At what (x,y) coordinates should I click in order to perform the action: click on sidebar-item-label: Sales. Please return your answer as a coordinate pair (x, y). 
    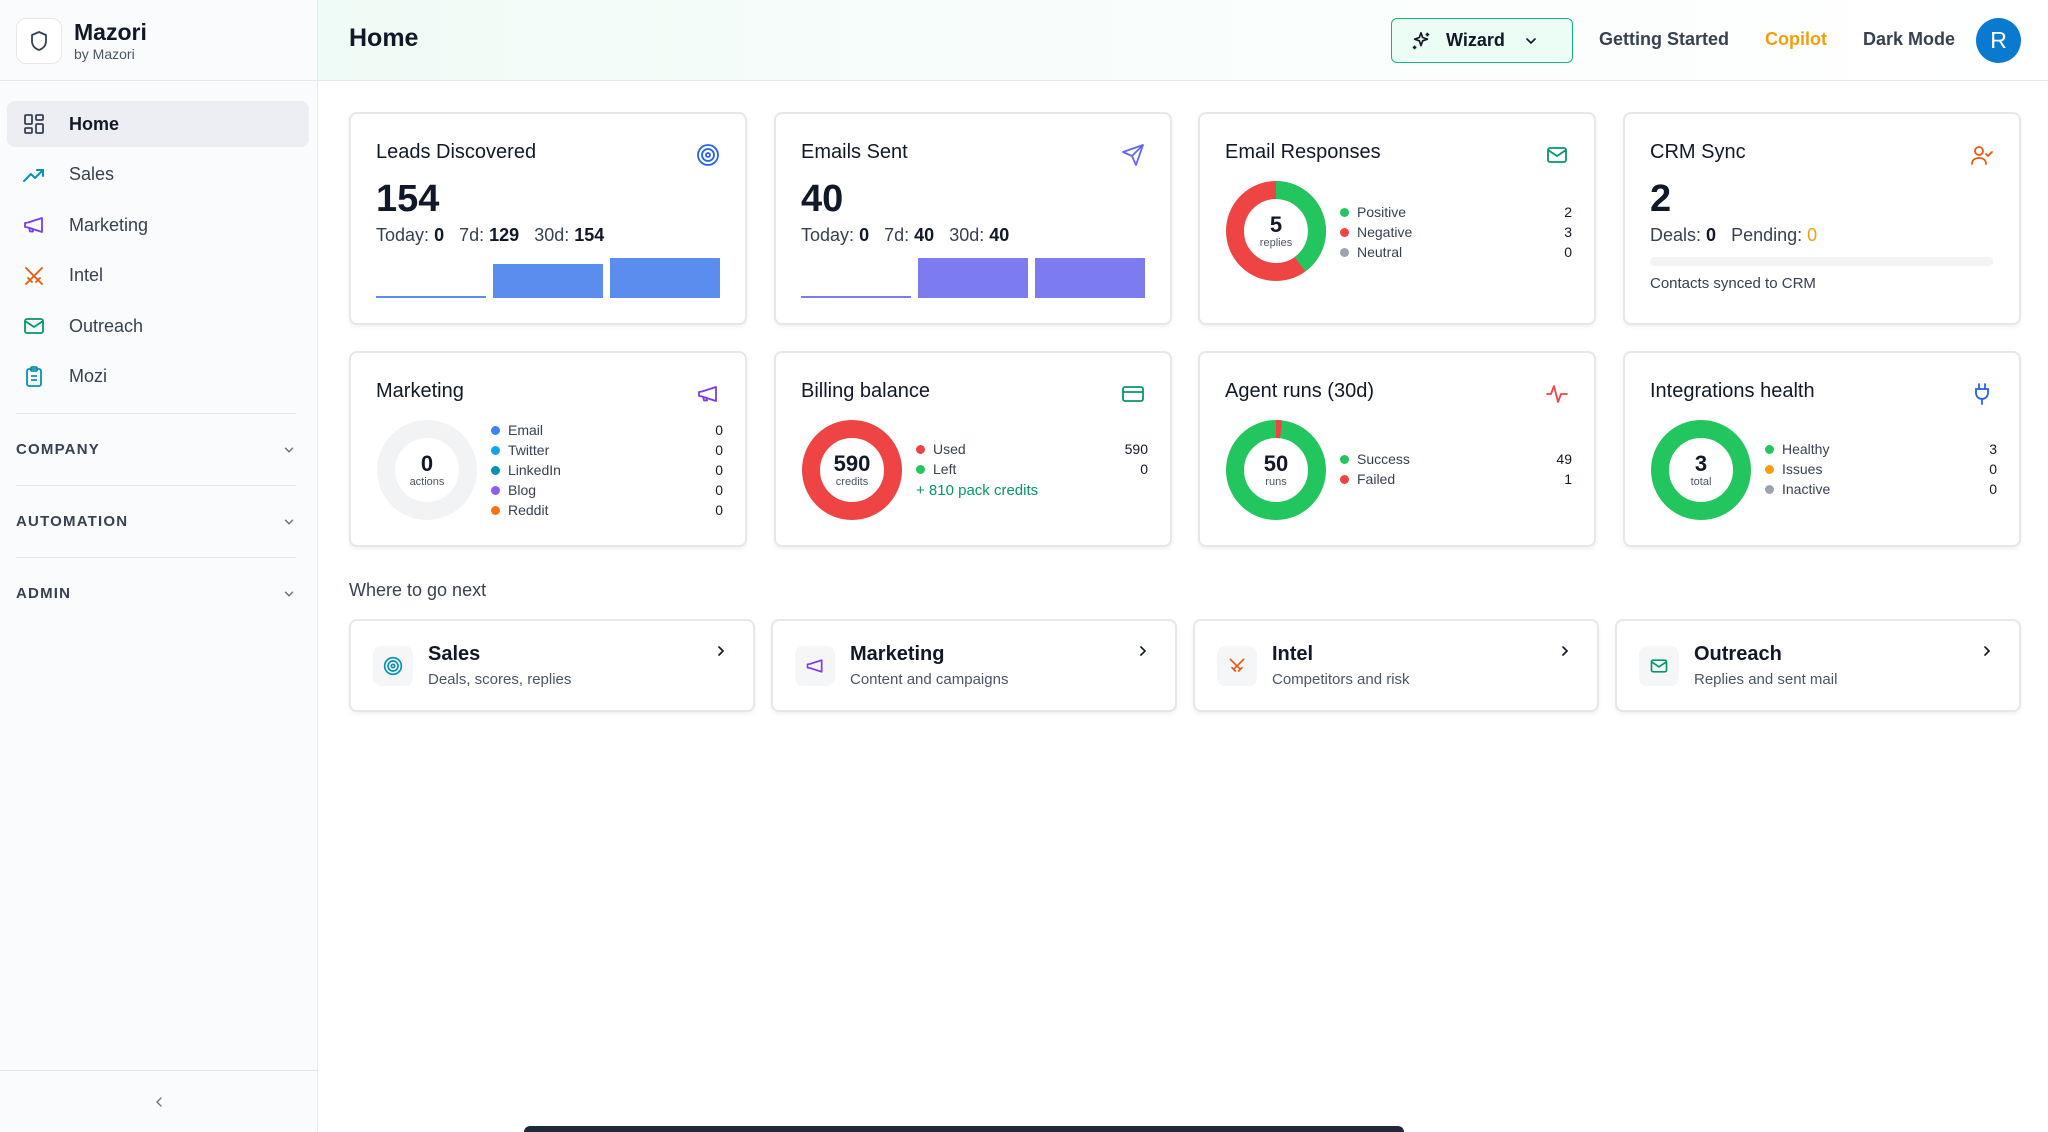
    Looking at the image, I should click on (92, 174).